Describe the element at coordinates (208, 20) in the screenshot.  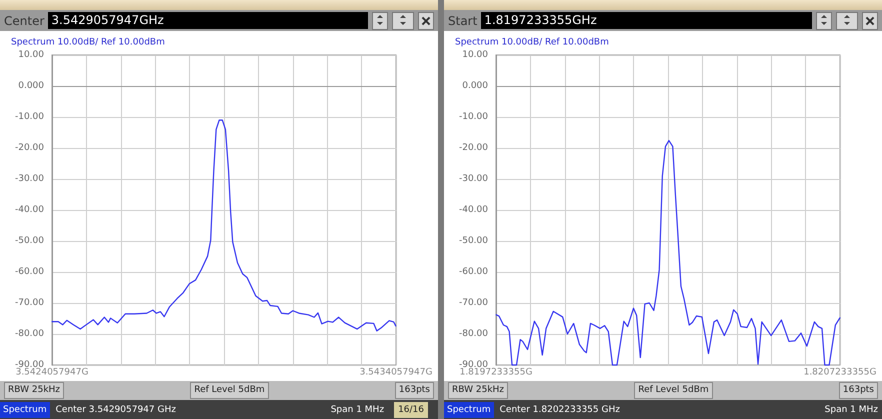
I see `text: 3.5429057947GHz` at that location.